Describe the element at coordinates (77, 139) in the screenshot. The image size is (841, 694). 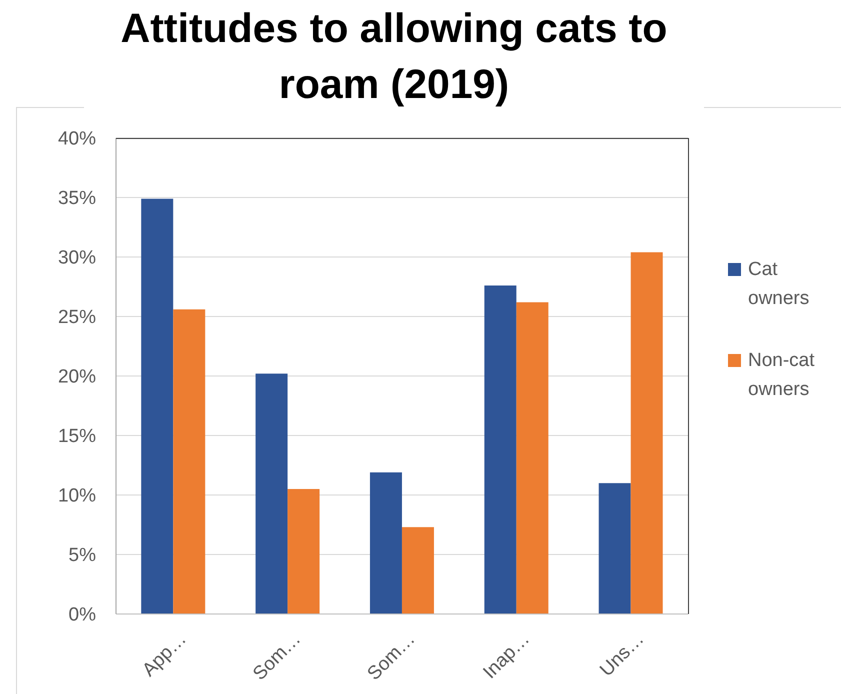
I see `y-tick-label: 40%` at that location.